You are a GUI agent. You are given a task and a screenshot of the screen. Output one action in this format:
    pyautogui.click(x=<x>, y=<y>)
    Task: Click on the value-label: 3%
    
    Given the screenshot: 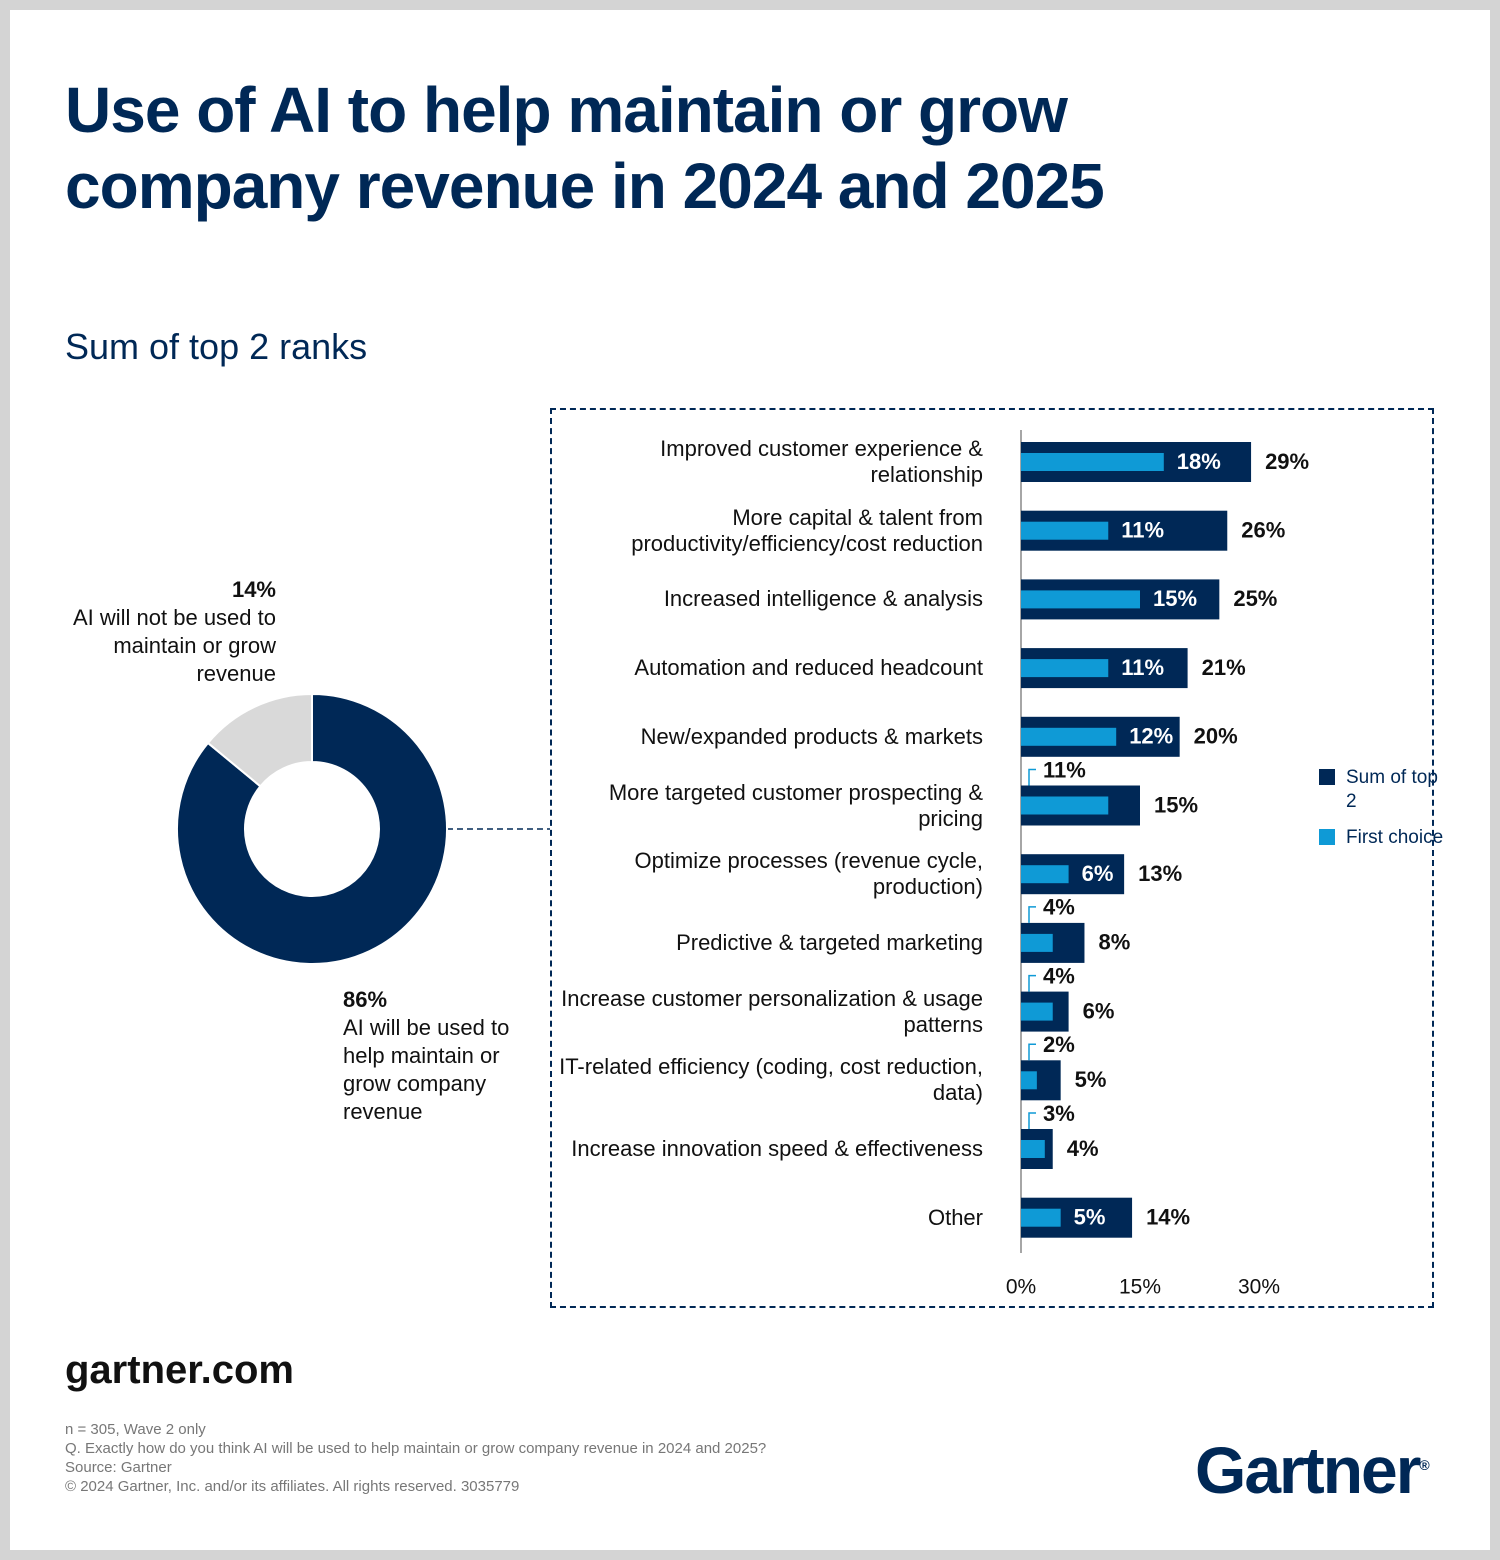 What is the action you would take?
    pyautogui.click(x=1059, y=1113)
    